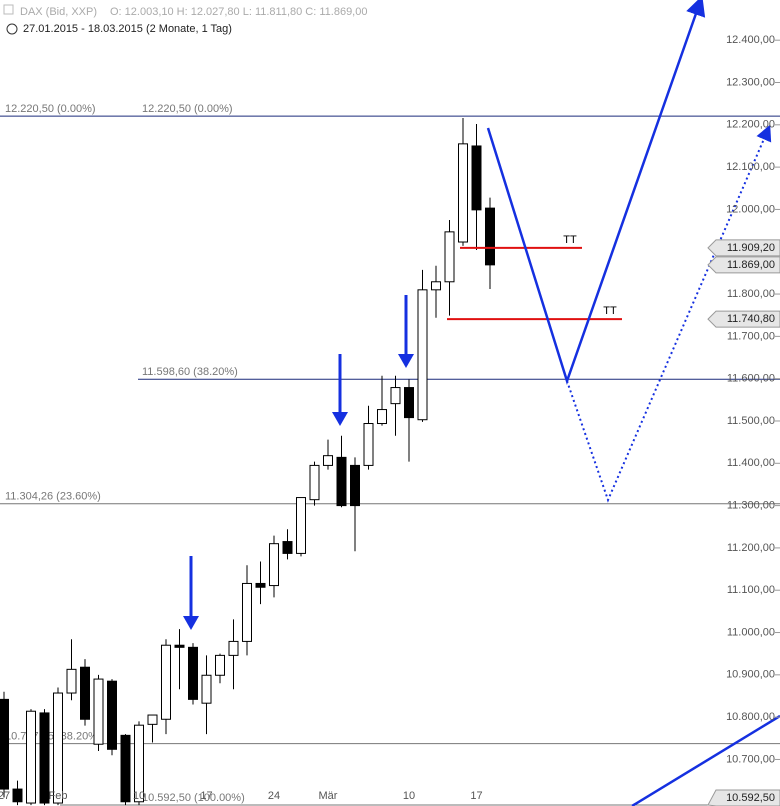 The height and width of the screenshot is (806, 780). I want to click on x-tick-label: 27, so click(5, 796).